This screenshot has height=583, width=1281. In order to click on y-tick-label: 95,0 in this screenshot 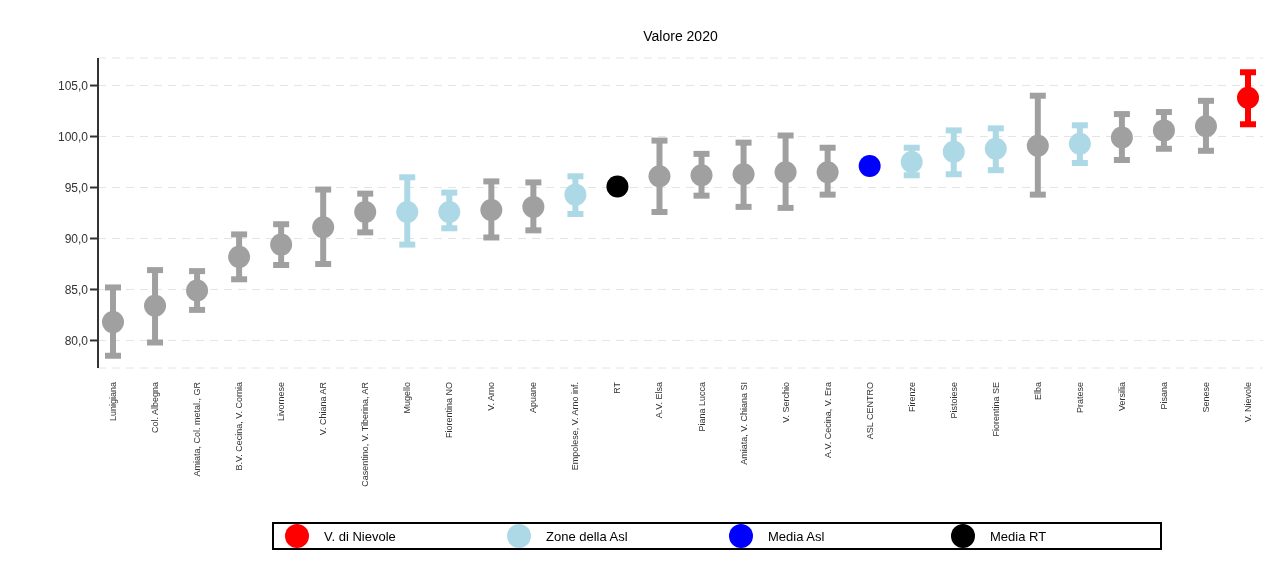, I will do `click(76, 187)`.